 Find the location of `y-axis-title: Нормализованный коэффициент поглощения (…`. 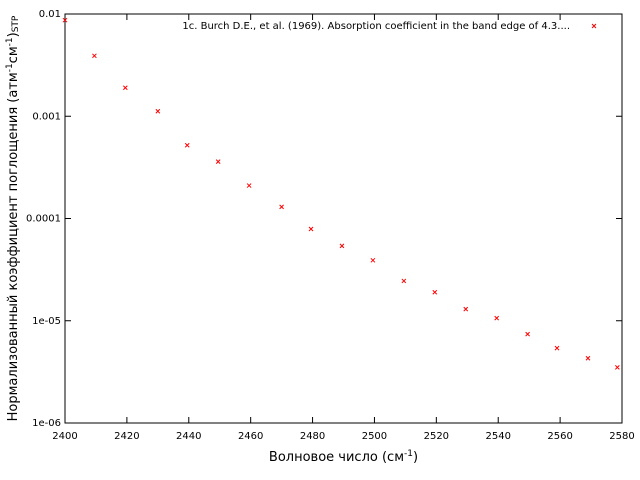

y-axis-title: Нормализованный коэффициент поглощения (… is located at coordinates (13, 218).